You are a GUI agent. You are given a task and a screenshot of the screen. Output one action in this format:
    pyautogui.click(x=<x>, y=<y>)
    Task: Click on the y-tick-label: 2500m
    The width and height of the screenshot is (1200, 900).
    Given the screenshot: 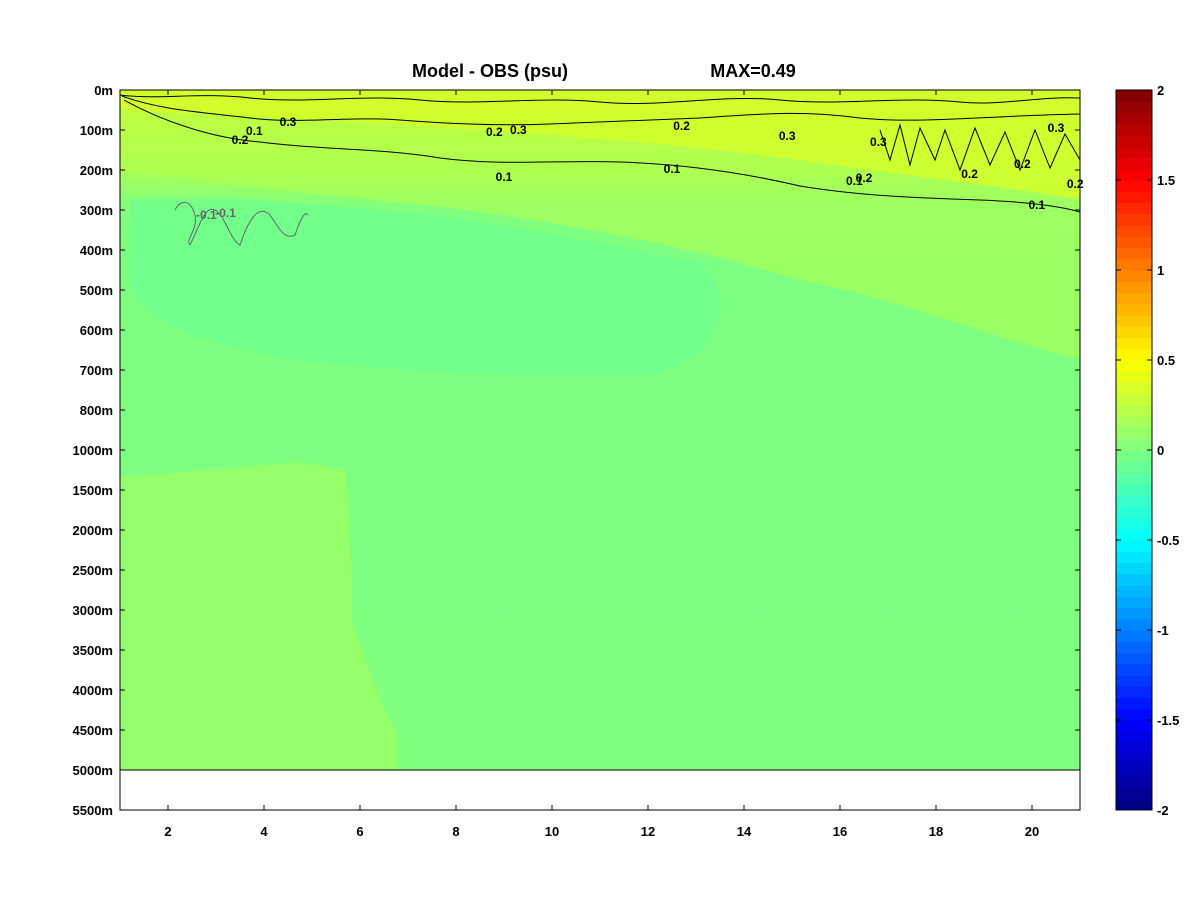 What is the action you would take?
    pyautogui.click(x=93, y=570)
    